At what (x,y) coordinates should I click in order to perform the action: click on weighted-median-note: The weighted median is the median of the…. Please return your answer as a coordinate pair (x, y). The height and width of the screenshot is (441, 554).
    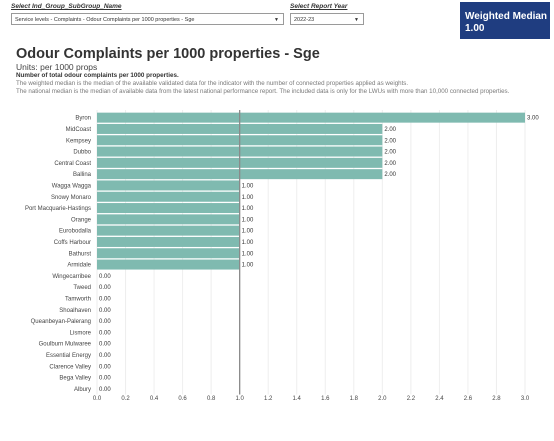
    Looking at the image, I should click on (212, 83).